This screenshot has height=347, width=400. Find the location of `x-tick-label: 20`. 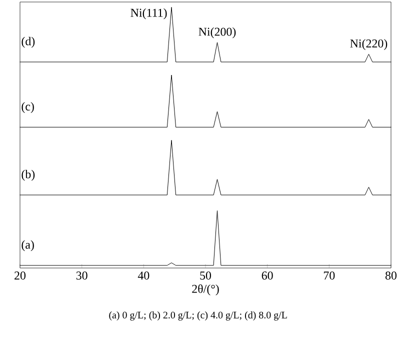

x-tick-label: 20 is located at coordinates (20, 276).